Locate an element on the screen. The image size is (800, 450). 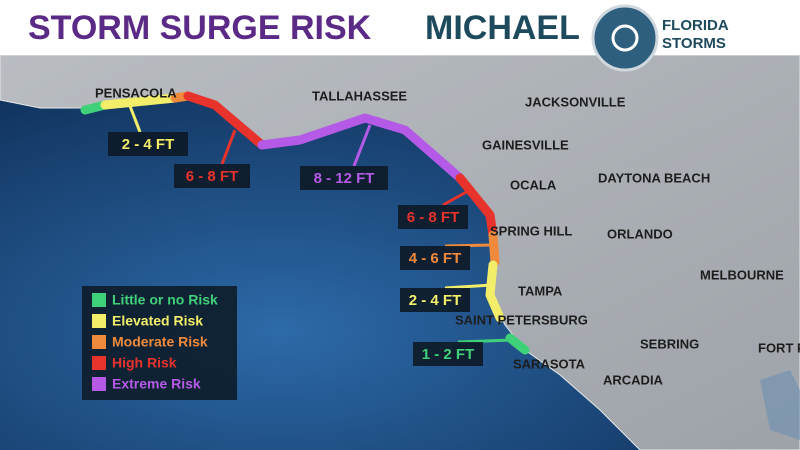
city-label: DAYTONA BEACH is located at coordinates (654, 177).